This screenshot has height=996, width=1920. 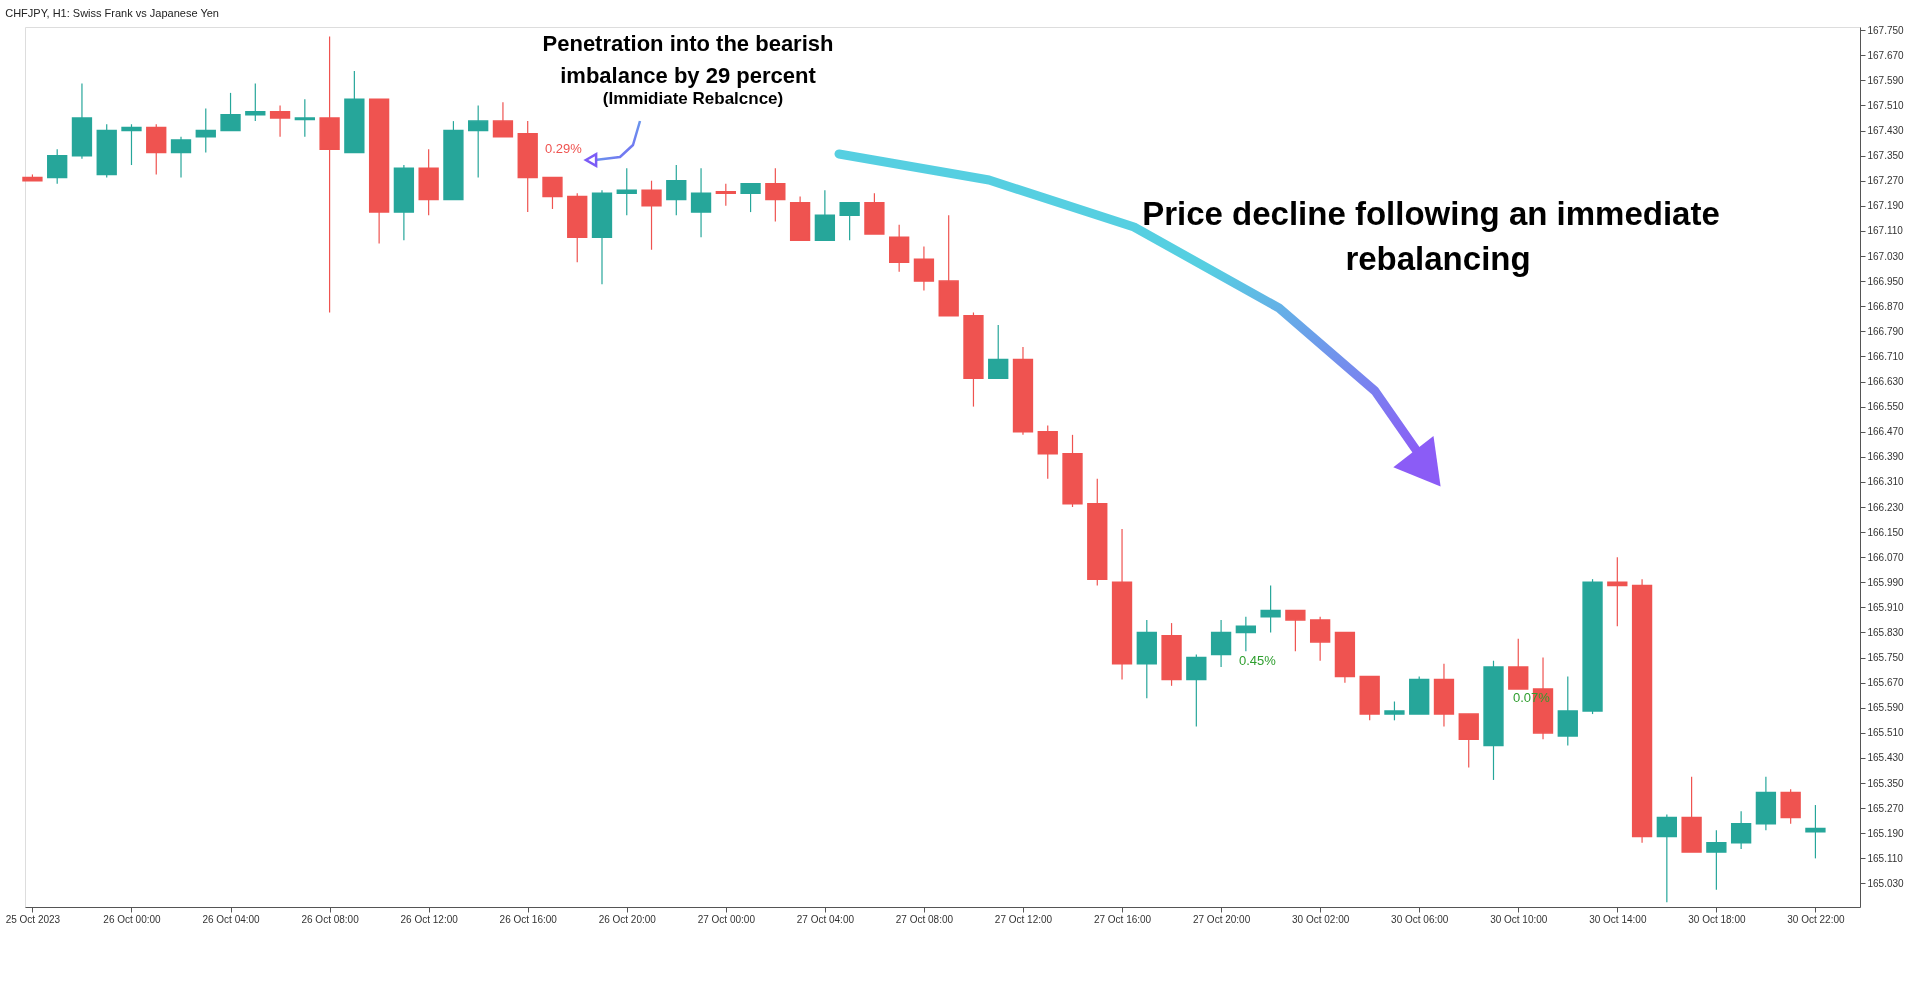 What do you see at coordinates (1886, 883) in the screenshot?
I see `y-tick-label: 165.030` at bounding box center [1886, 883].